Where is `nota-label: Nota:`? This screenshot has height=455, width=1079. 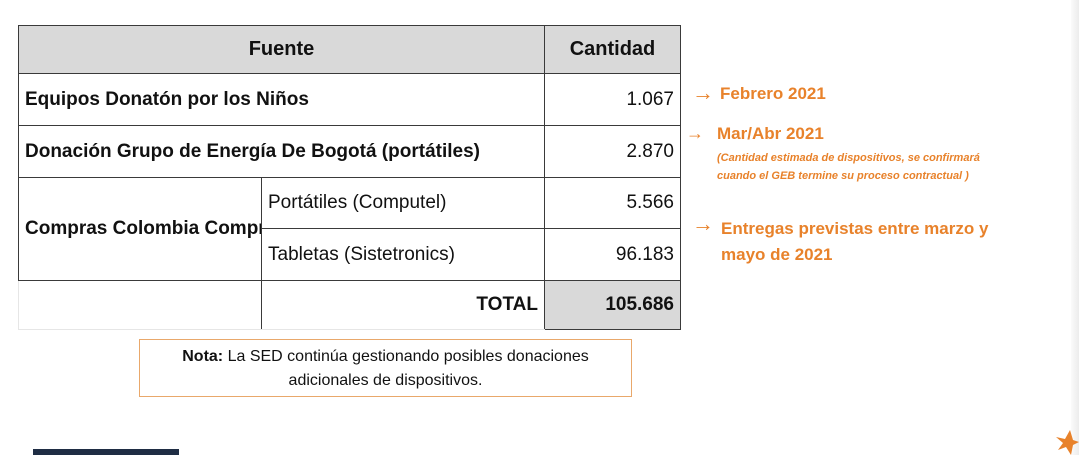
nota-label: Nota: is located at coordinates (203, 356).